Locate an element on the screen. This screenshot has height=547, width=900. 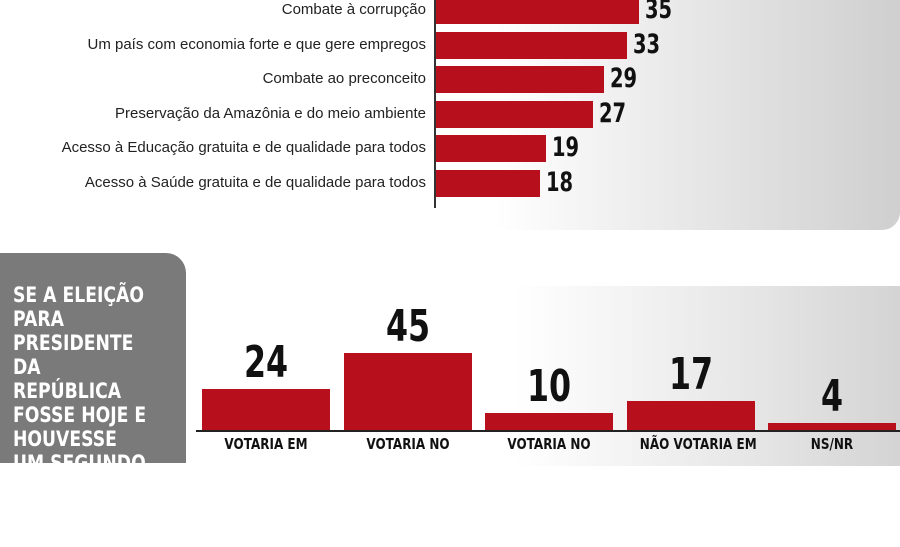
bar-value-label: 4 is located at coordinates (832, 397).